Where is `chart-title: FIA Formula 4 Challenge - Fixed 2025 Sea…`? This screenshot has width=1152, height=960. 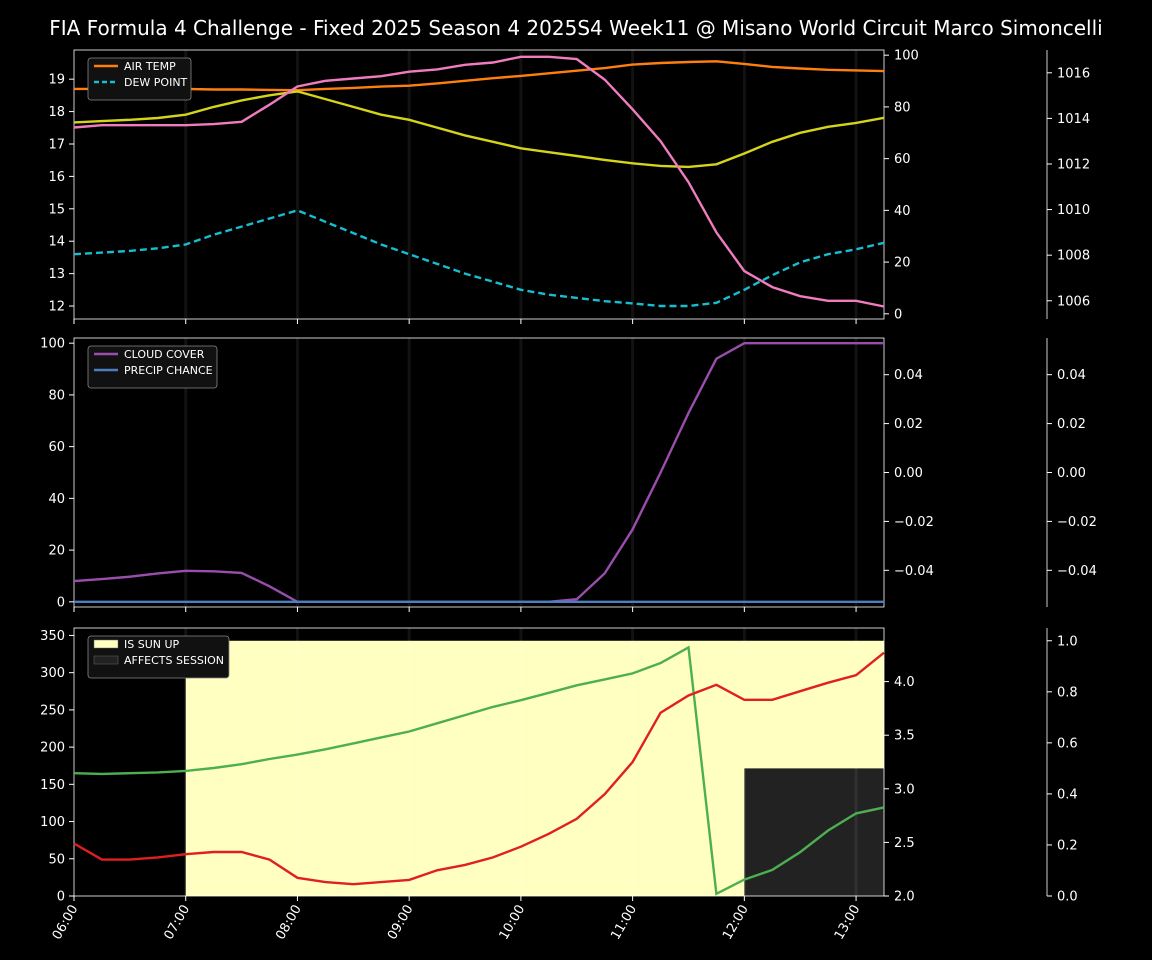 chart-title: FIA Formula 4 Challenge - Fixed 2025 Sea… is located at coordinates (575, 28).